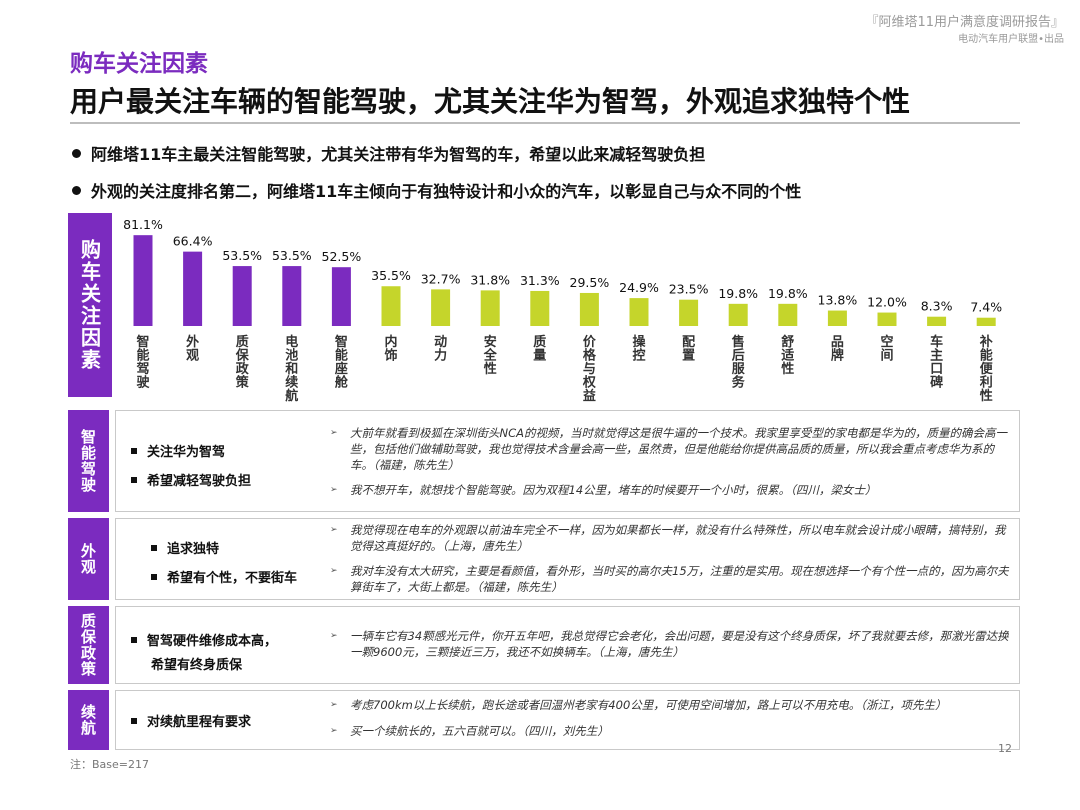 This screenshot has height=810, width=1080. What do you see at coordinates (390, 349) in the screenshot?
I see `category-label-6: 内饰` at bounding box center [390, 349].